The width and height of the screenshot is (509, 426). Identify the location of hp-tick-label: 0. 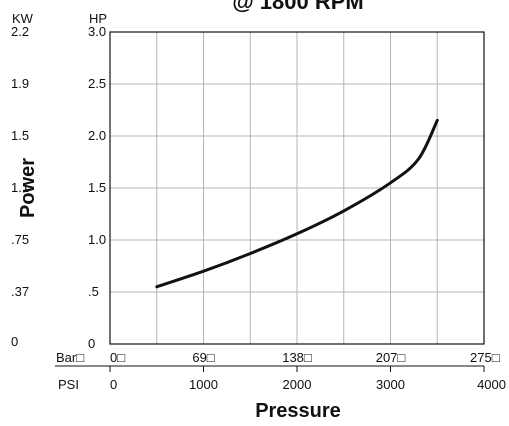
(91, 343).